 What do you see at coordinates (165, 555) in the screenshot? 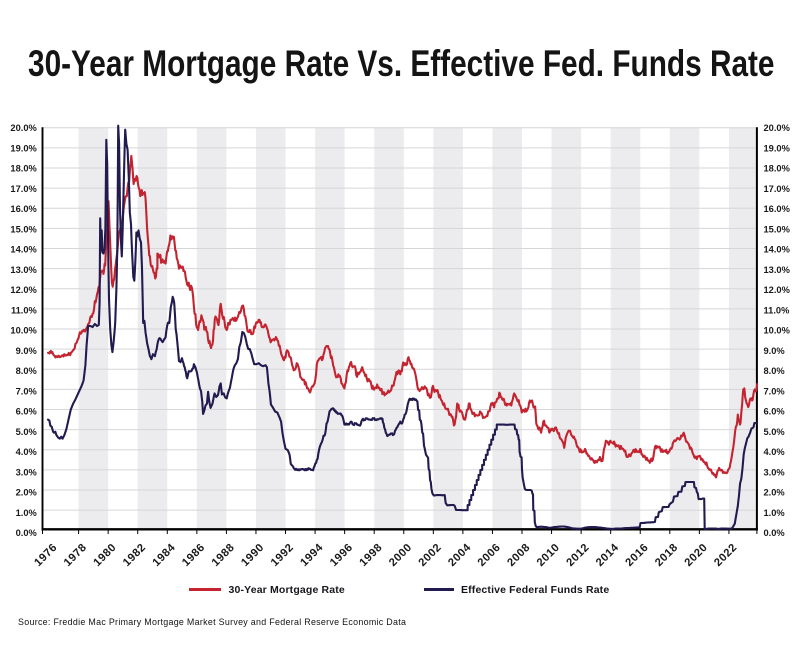
I see `svg-text: 1984` at bounding box center [165, 555].